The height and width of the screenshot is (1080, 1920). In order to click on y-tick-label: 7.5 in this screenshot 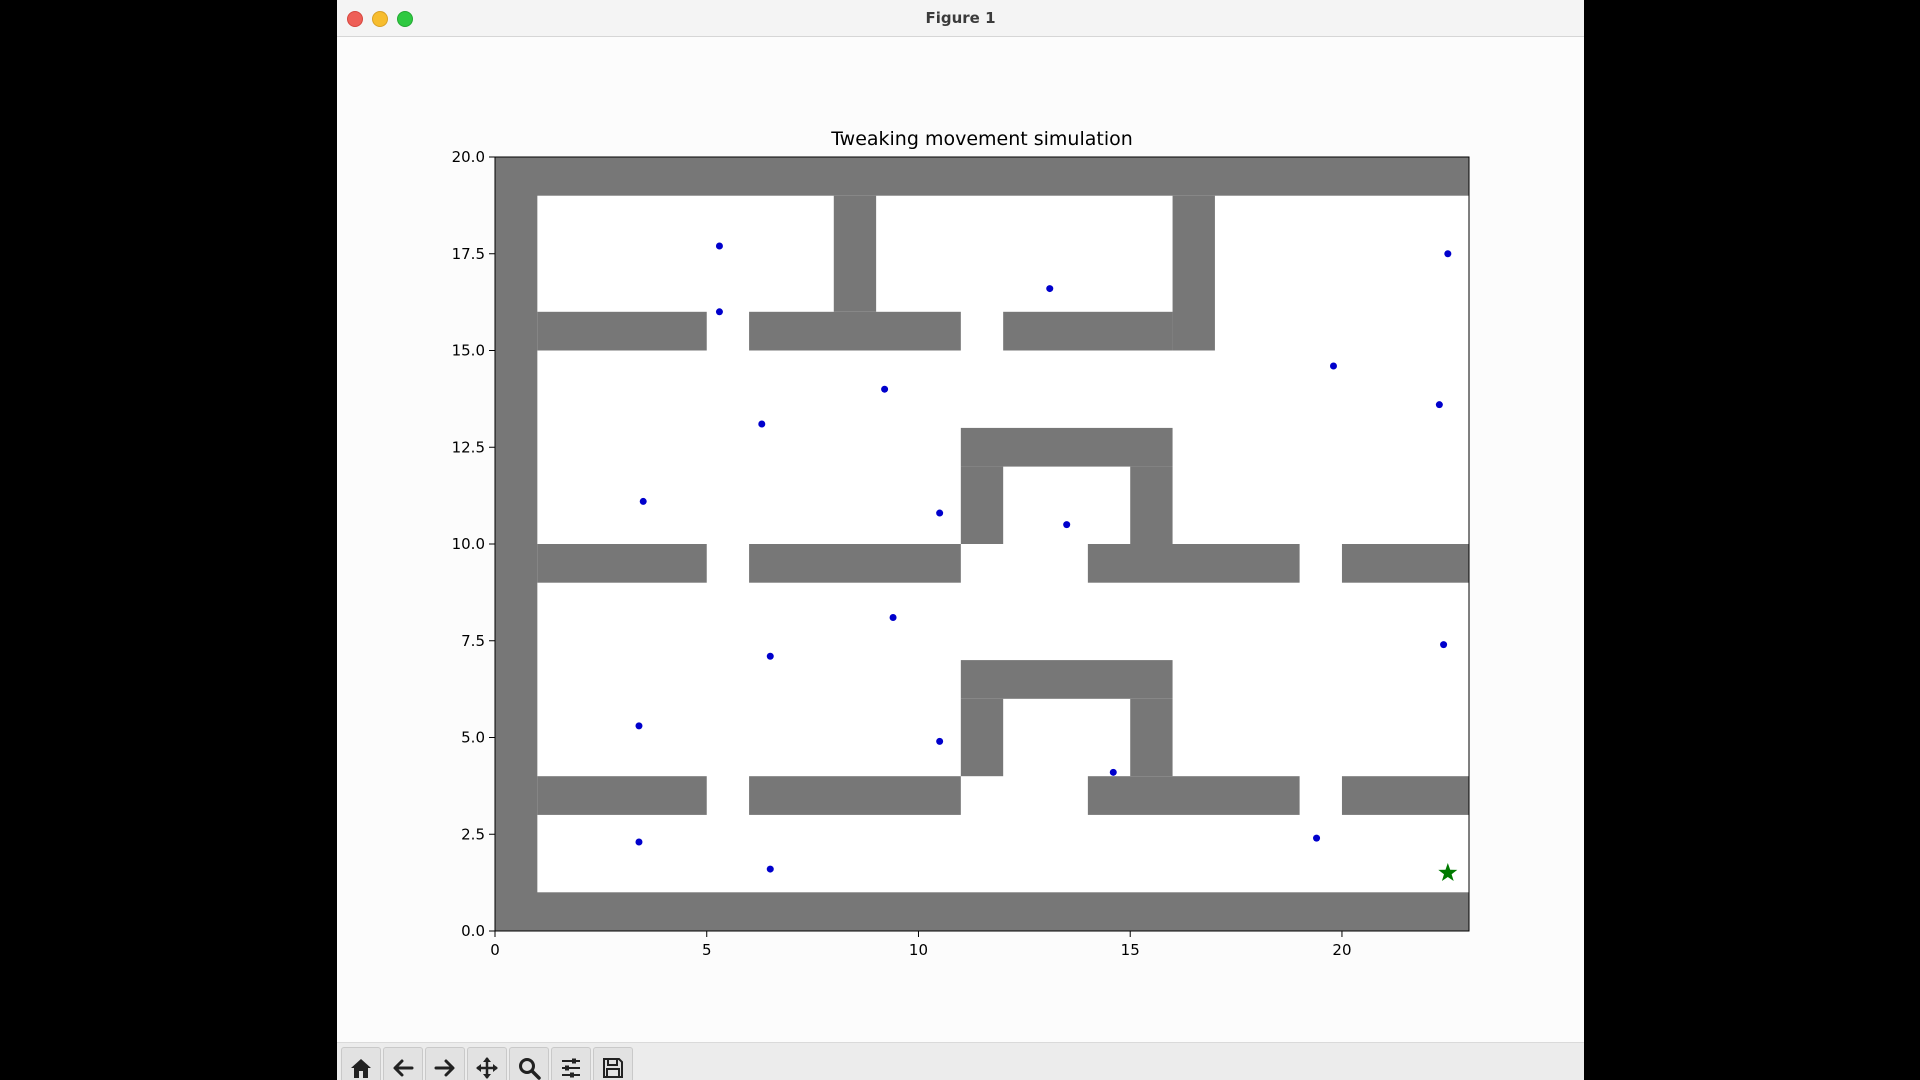, I will do `click(473, 641)`.